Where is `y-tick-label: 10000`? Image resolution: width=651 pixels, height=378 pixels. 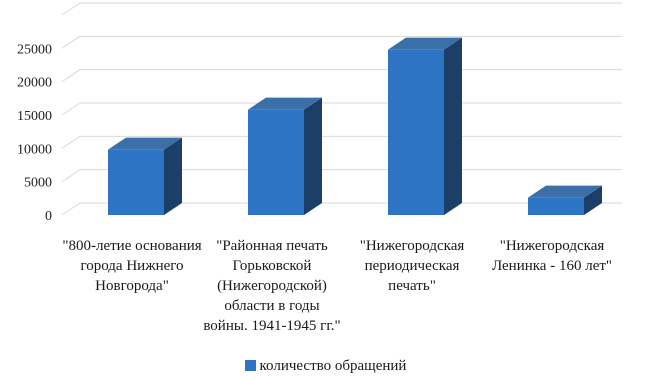
y-tick-label: 10000 is located at coordinates (34, 149).